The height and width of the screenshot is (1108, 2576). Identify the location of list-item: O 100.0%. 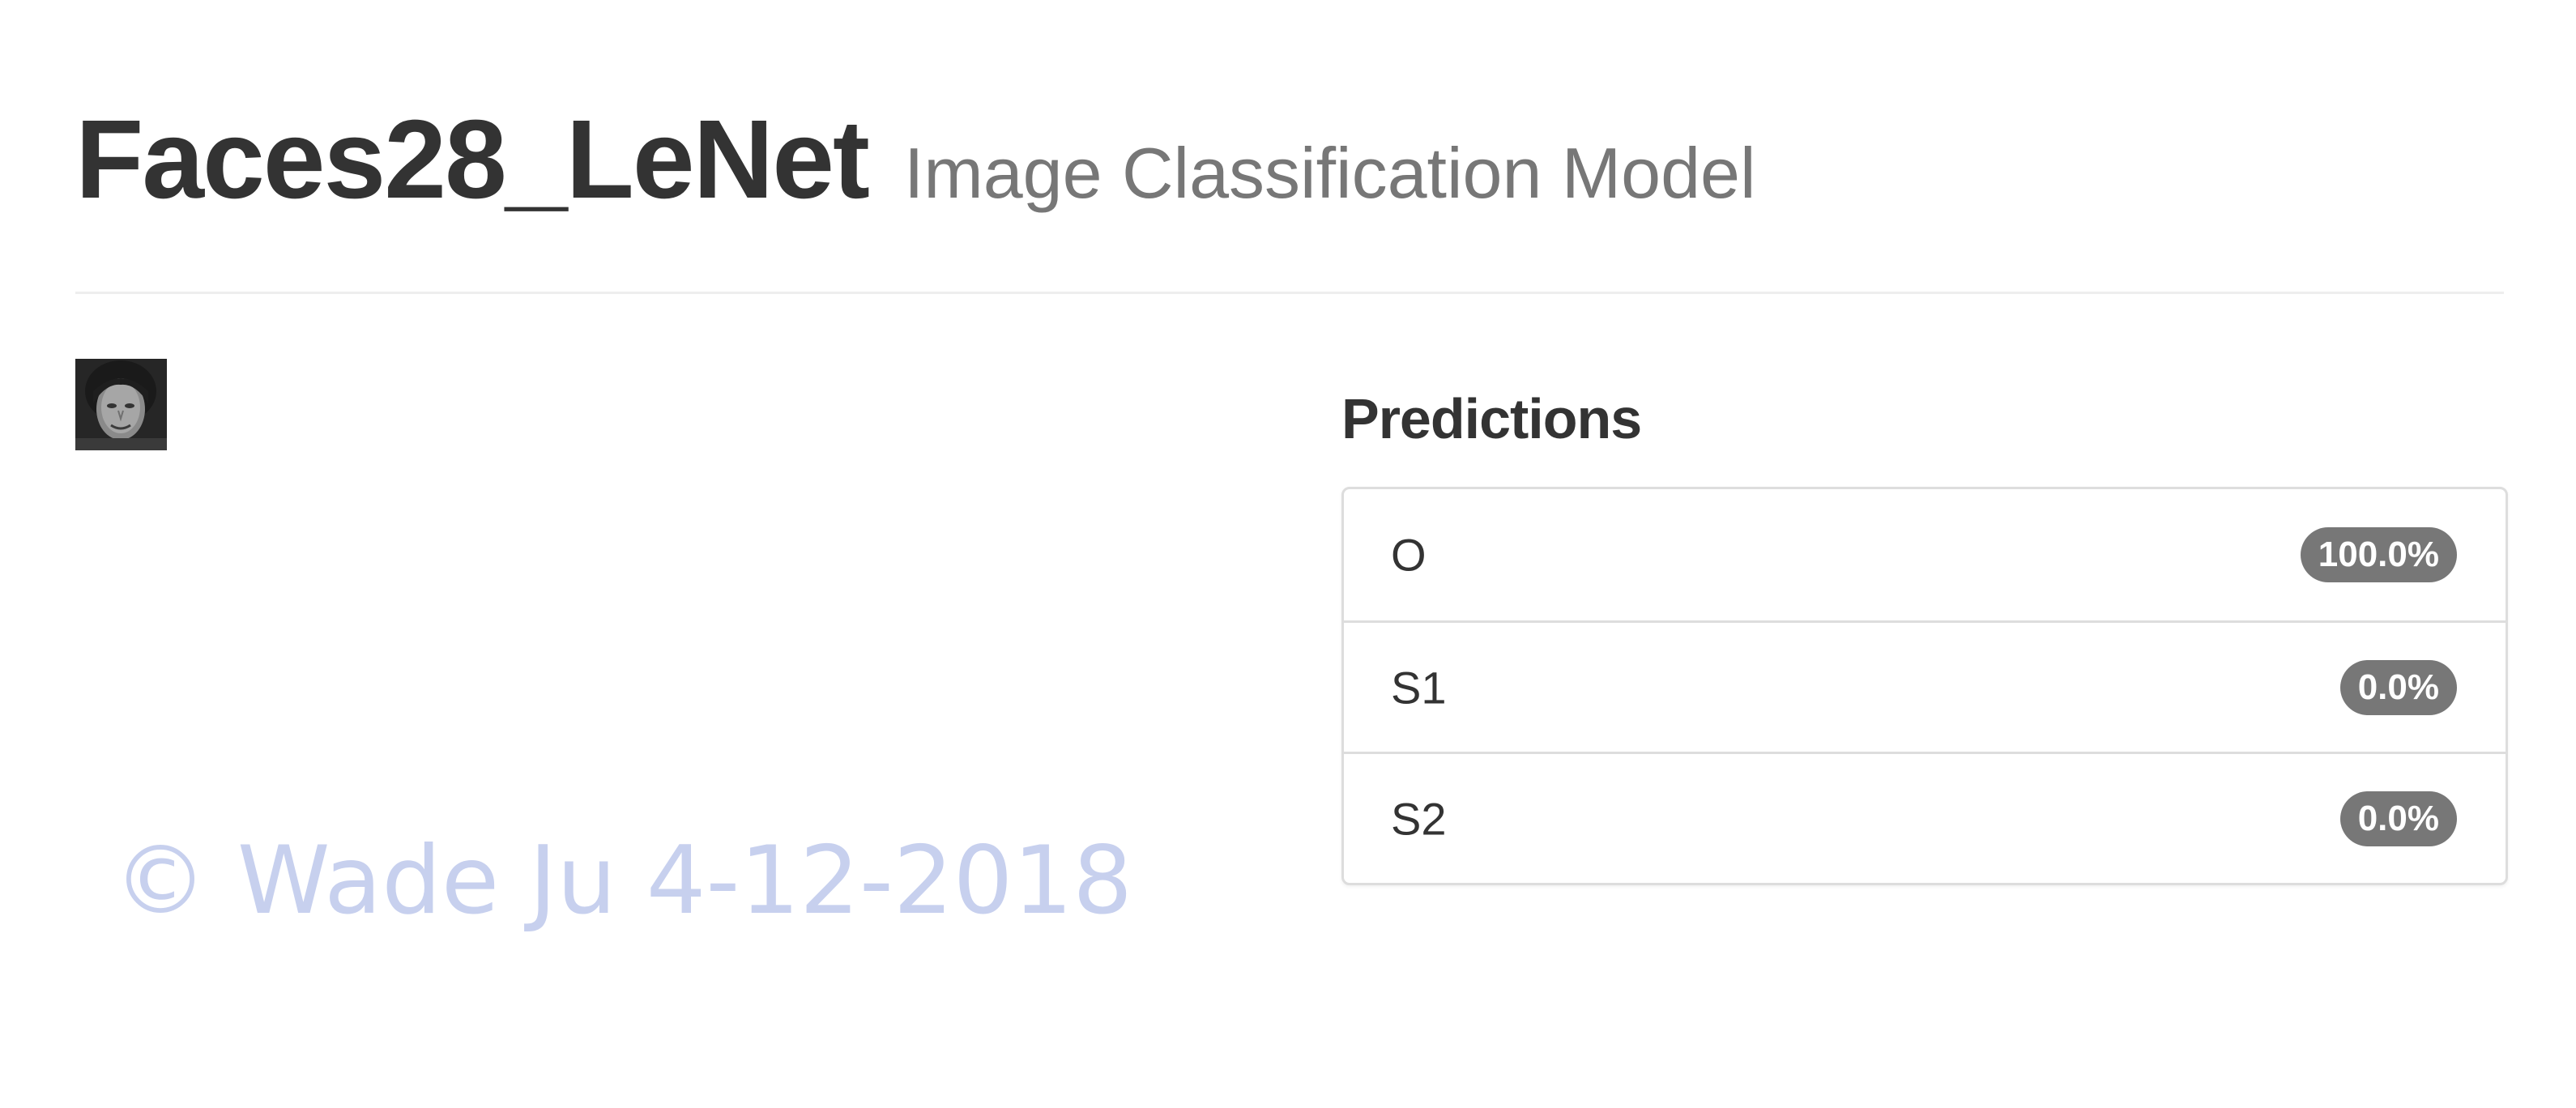
(1925, 554).